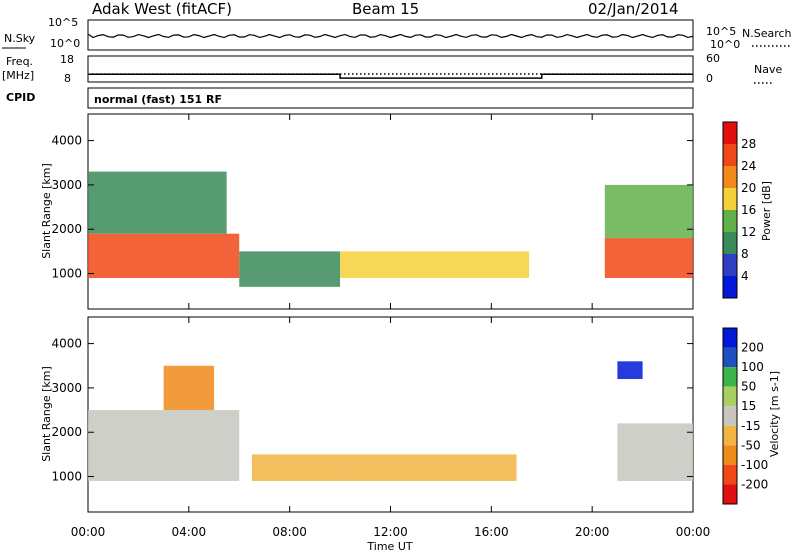  What do you see at coordinates (390, 69) in the screenshot?
I see `freq-panel` at bounding box center [390, 69].